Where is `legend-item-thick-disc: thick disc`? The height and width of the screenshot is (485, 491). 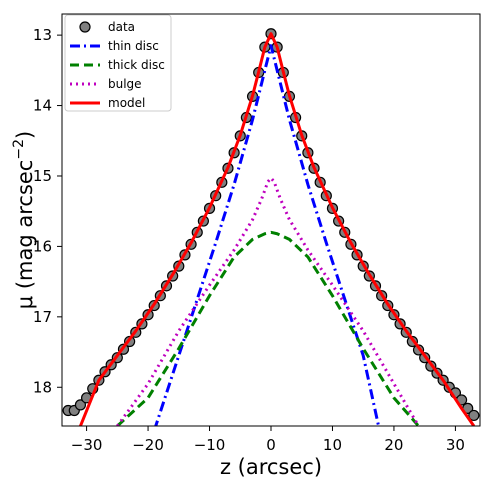 legend-item-thick-disc: thick disc is located at coordinates (117, 65).